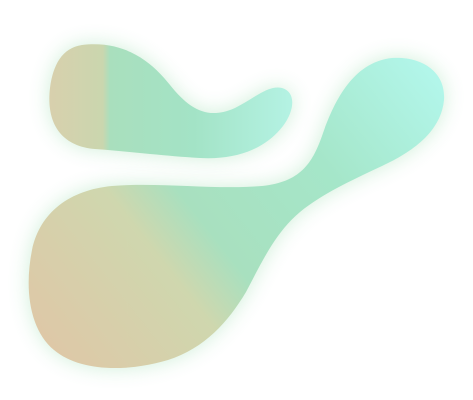 The height and width of the screenshot is (400, 473). Describe the element at coordinates (171, 101) in the screenshot. I see `small-blob` at that location.